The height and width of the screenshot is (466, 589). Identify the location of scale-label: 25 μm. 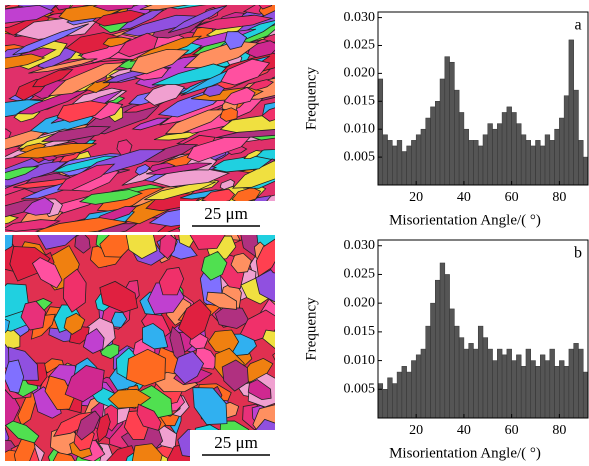
(226, 213).